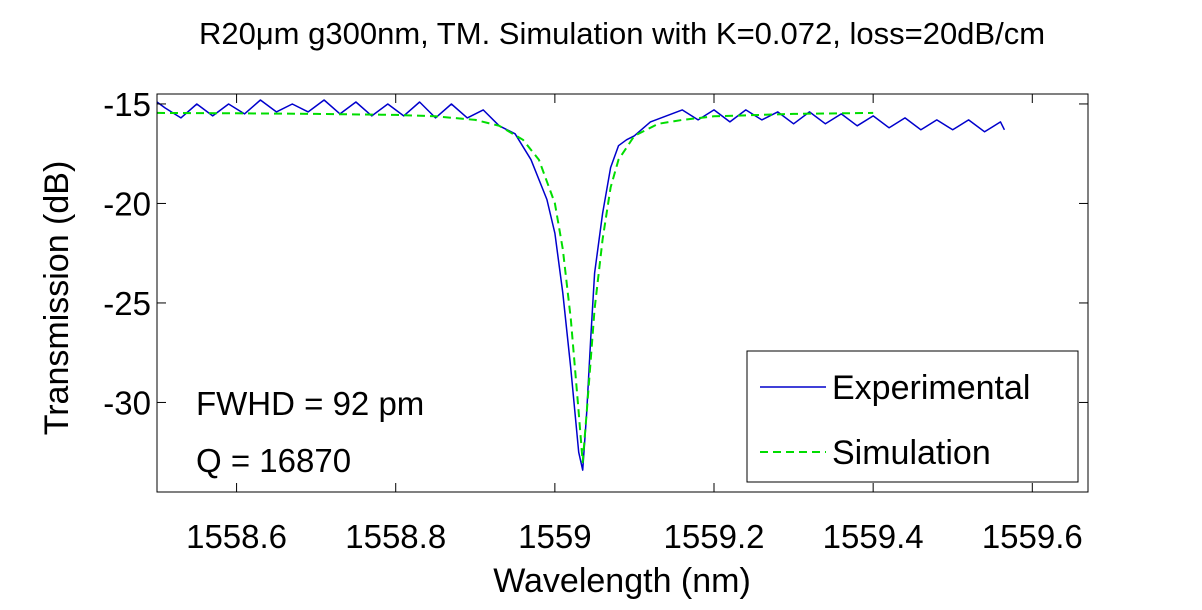  I want to click on x-tick-label: 1558.6, so click(236, 536).